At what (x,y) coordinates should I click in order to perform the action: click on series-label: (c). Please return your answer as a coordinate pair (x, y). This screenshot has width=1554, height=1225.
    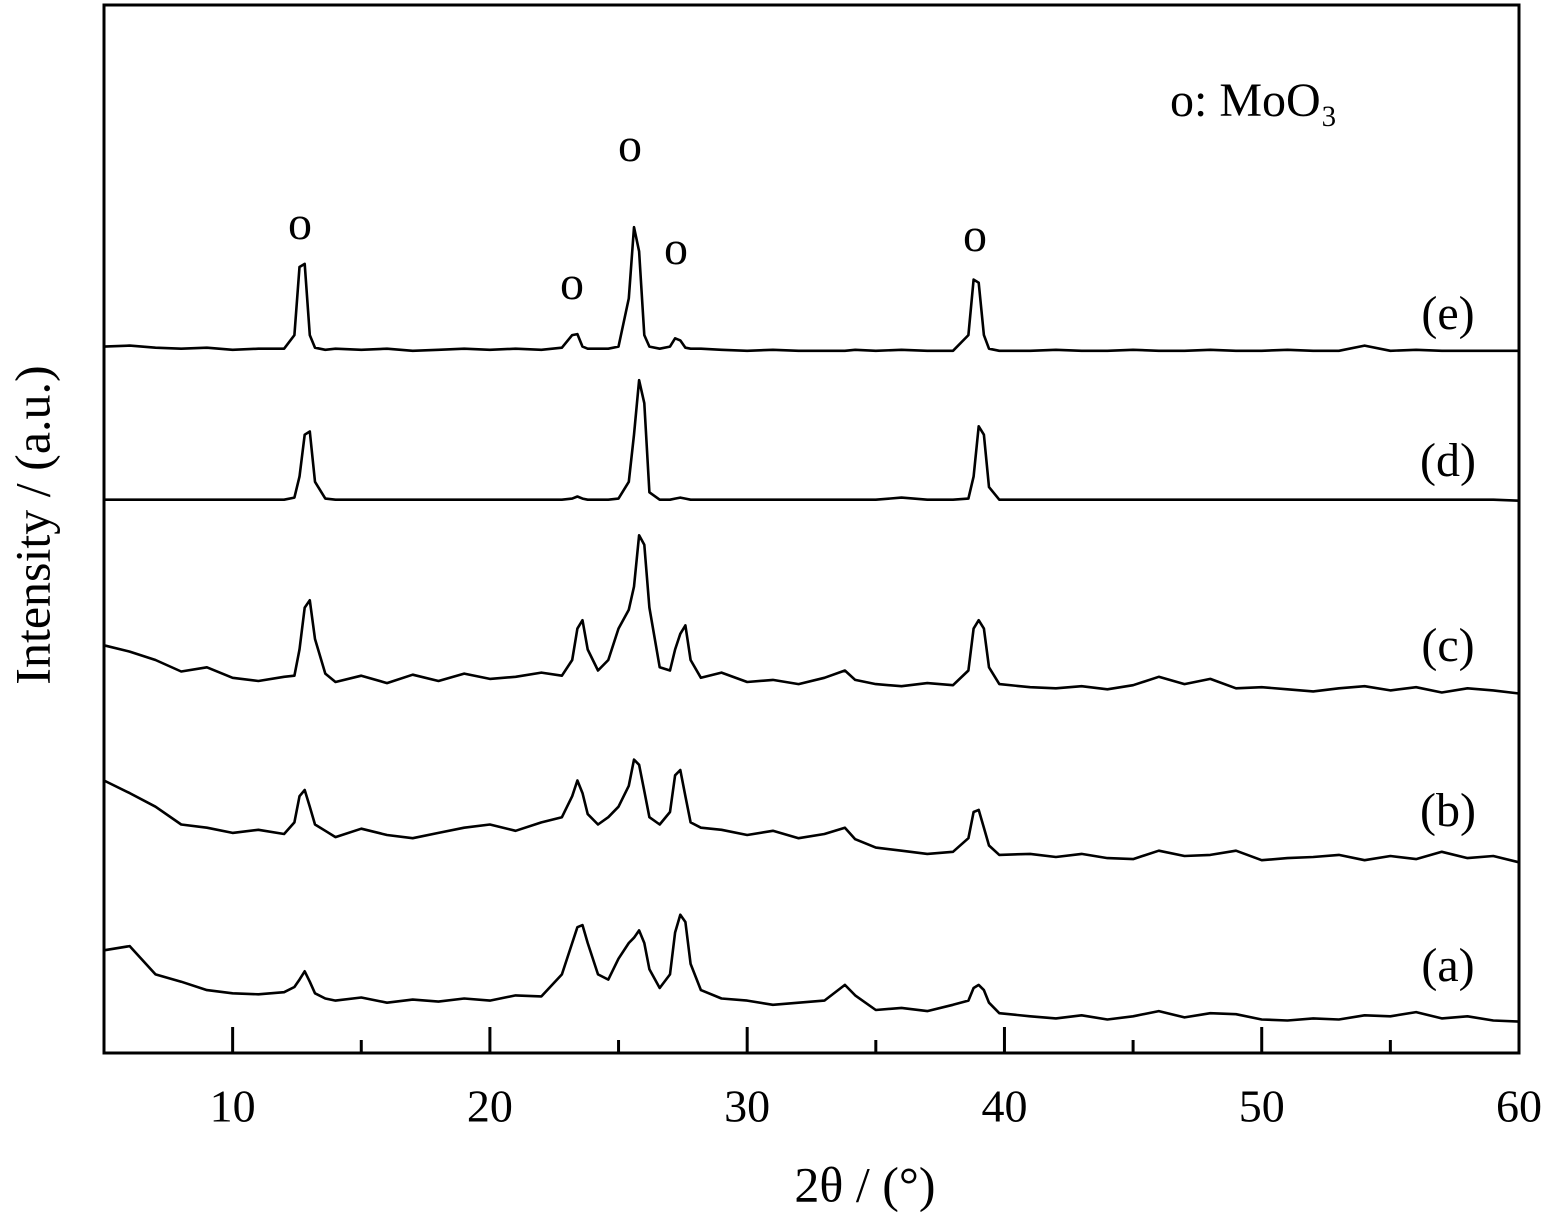
    Looking at the image, I should click on (1447, 645).